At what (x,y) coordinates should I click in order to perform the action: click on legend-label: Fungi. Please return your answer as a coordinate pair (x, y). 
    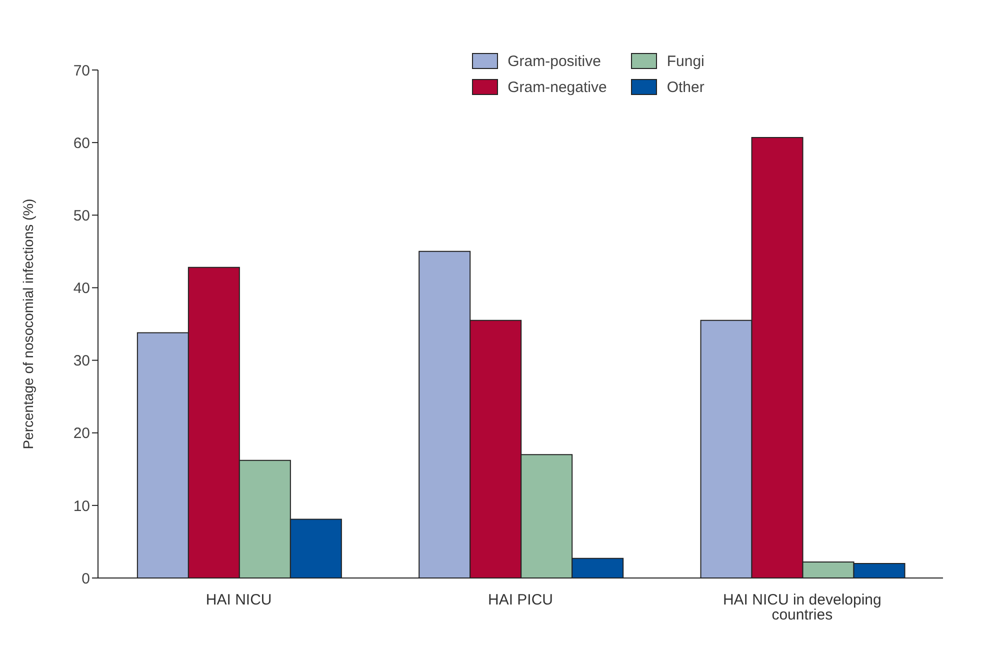
    Looking at the image, I should click on (685, 61).